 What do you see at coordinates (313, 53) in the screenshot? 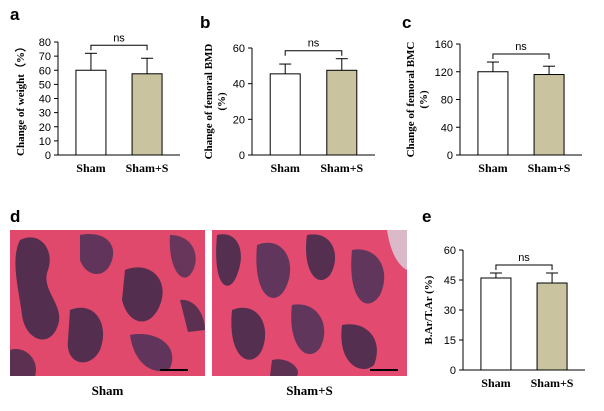
I see `significance-bracket-b` at bounding box center [313, 53].